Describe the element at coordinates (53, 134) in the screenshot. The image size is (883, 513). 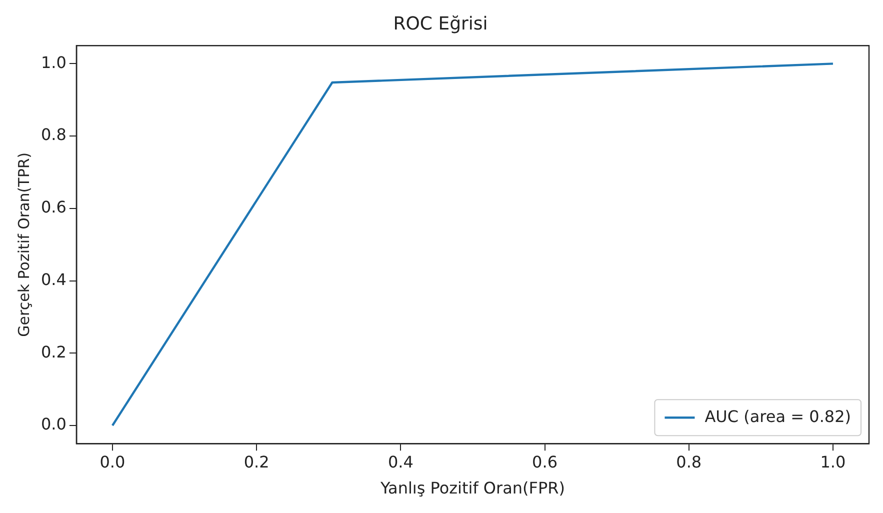
I see `y-tick-label: 0.8` at that location.